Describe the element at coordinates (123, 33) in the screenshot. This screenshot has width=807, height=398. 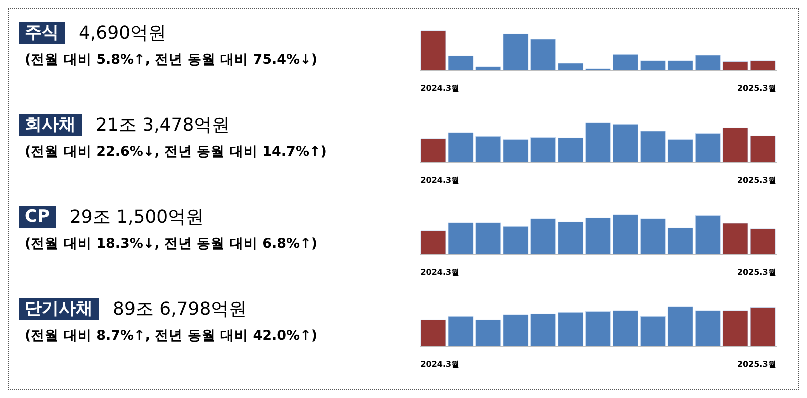
I see `text: 4,690억원` at that location.